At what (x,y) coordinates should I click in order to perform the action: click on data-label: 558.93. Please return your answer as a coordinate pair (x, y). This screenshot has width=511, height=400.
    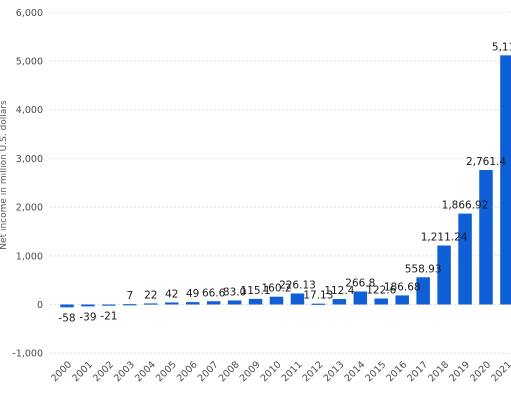
    Looking at the image, I should click on (423, 269).